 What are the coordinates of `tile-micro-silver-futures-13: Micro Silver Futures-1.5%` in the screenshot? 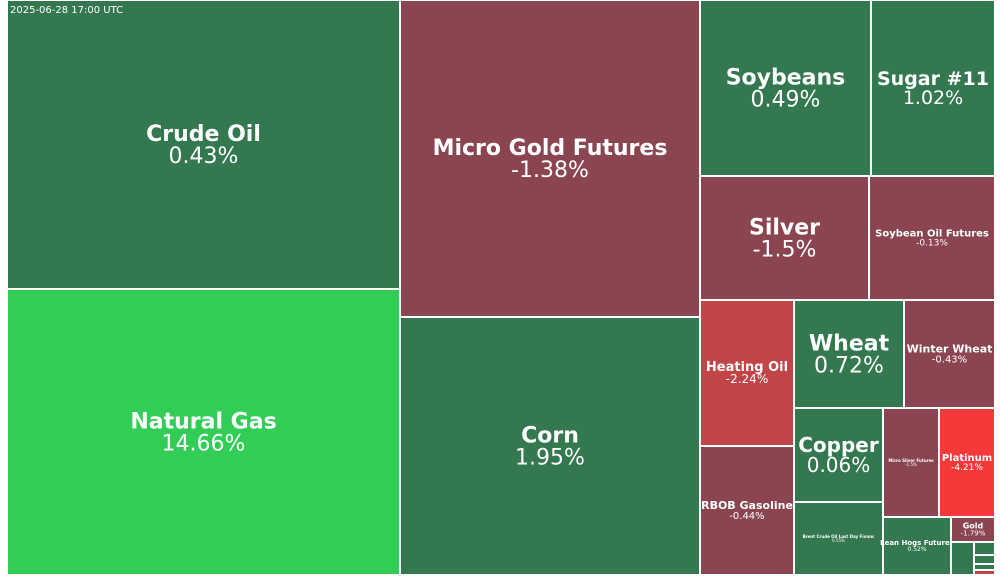 It's located at (911, 462).